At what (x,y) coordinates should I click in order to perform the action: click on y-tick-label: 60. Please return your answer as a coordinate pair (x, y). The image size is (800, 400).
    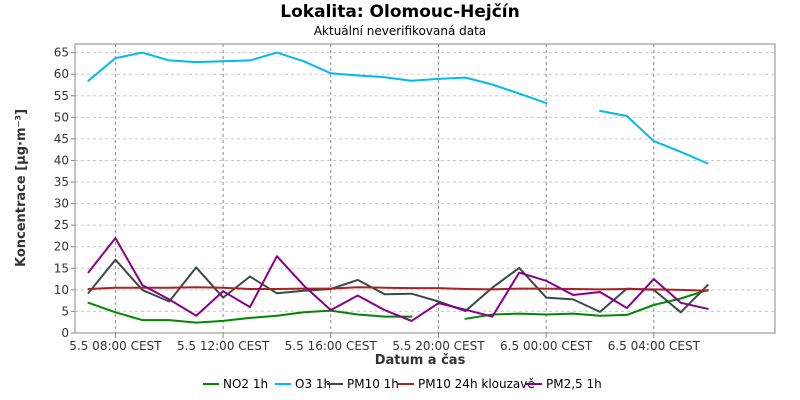
    Looking at the image, I should click on (61, 74).